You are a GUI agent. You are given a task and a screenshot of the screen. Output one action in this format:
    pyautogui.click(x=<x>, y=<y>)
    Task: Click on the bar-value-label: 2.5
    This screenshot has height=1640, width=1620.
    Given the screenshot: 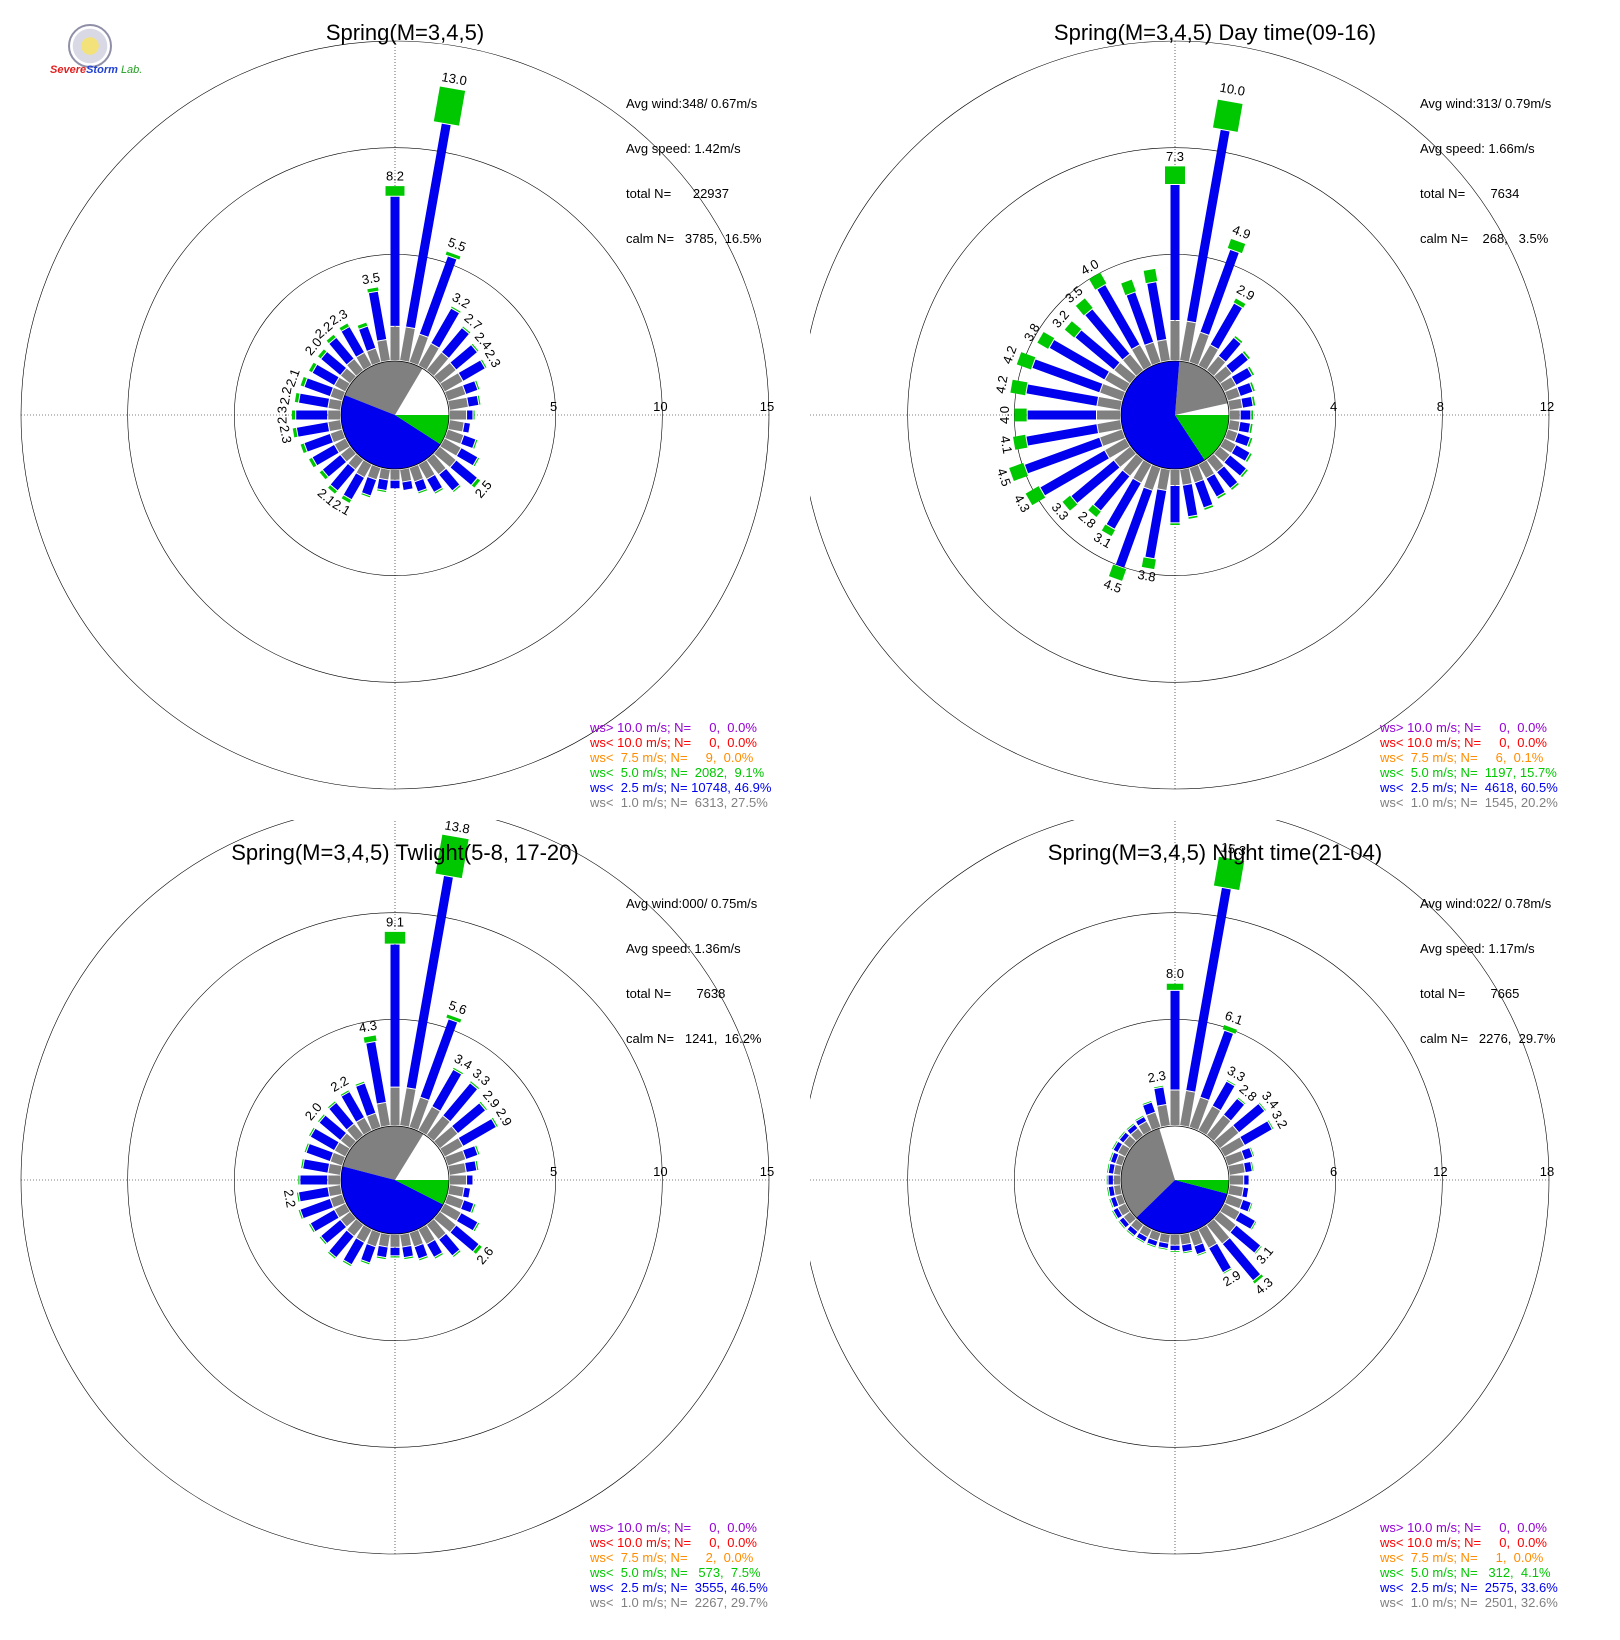 What is the action you would take?
    pyautogui.click(x=483, y=488)
    